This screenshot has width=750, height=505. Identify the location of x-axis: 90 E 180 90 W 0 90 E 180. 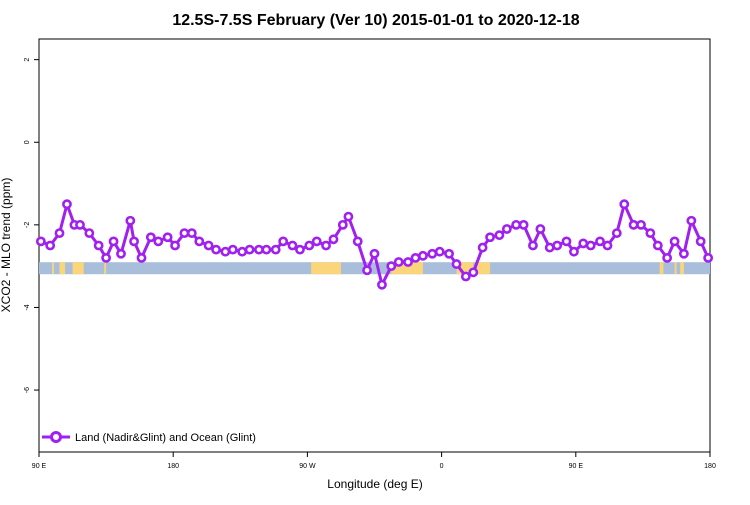
(374, 461).